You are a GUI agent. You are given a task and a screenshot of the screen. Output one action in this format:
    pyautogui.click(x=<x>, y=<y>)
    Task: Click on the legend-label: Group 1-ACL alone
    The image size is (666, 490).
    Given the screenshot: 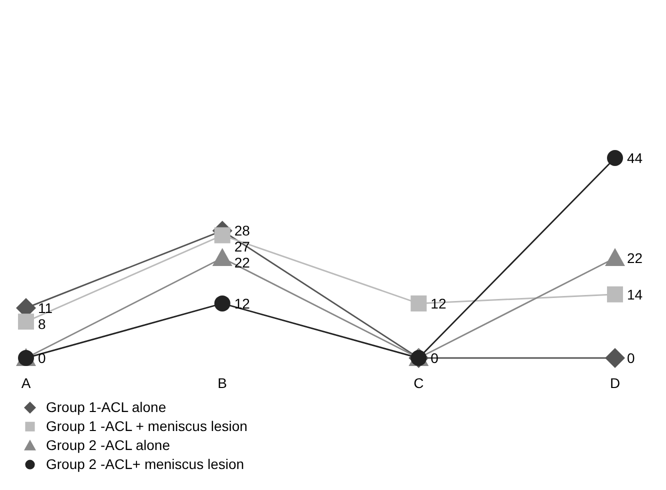 What is the action you would take?
    pyautogui.click(x=106, y=407)
    